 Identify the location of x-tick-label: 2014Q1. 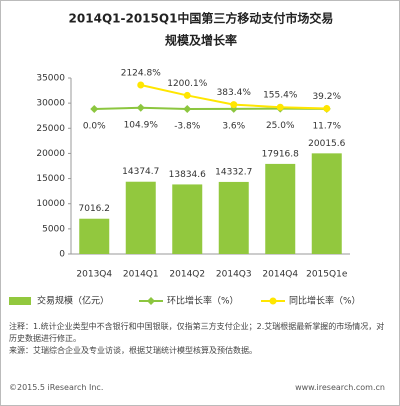
(141, 275).